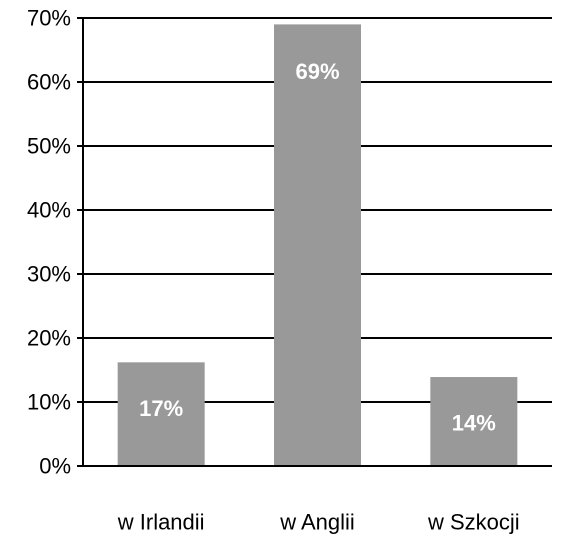 The image size is (577, 537). What do you see at coordinates (317, 71) in the screenshot?
I see `data-label: 69%` at bounding box center [317, 71].